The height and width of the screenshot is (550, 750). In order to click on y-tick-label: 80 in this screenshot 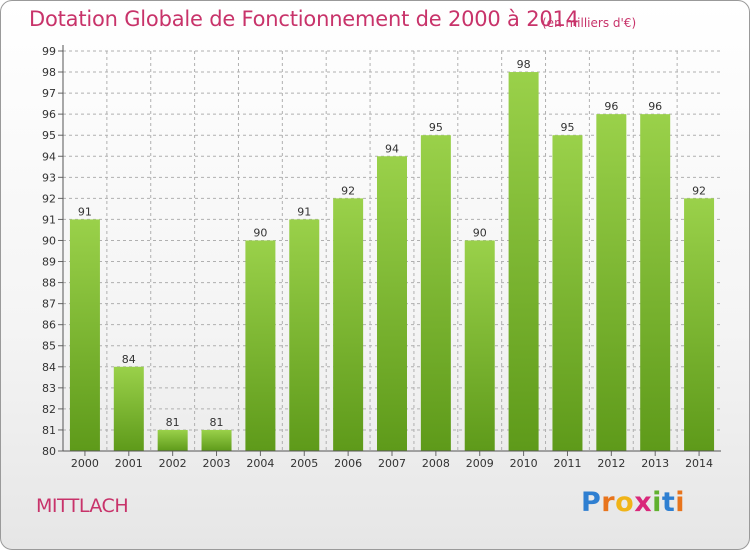, I will do `click(49, 451)`.